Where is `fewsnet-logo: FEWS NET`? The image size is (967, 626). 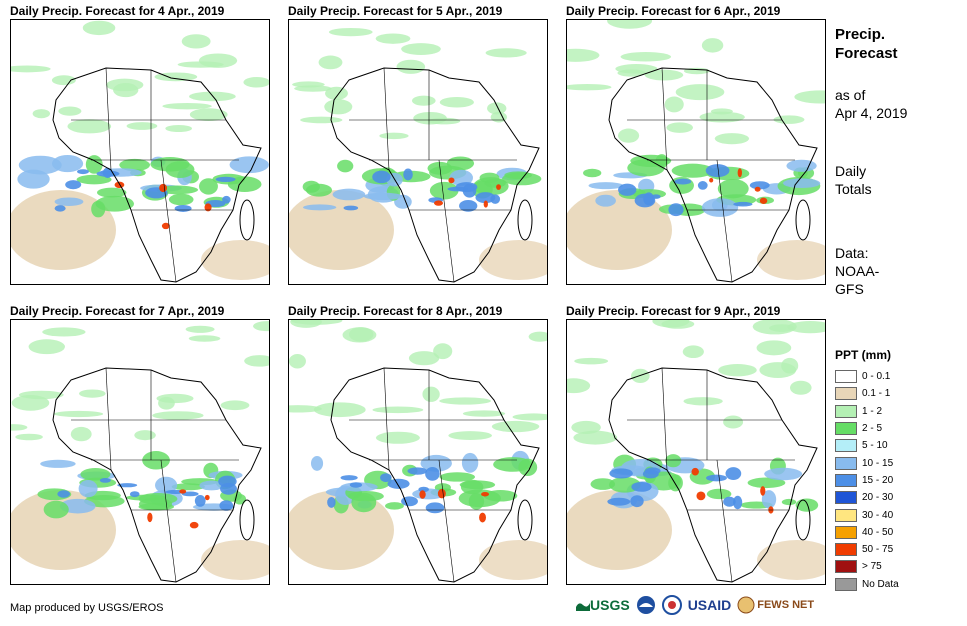 fewsnet-logo: FEWS NET is located at coordinates (775, 605).